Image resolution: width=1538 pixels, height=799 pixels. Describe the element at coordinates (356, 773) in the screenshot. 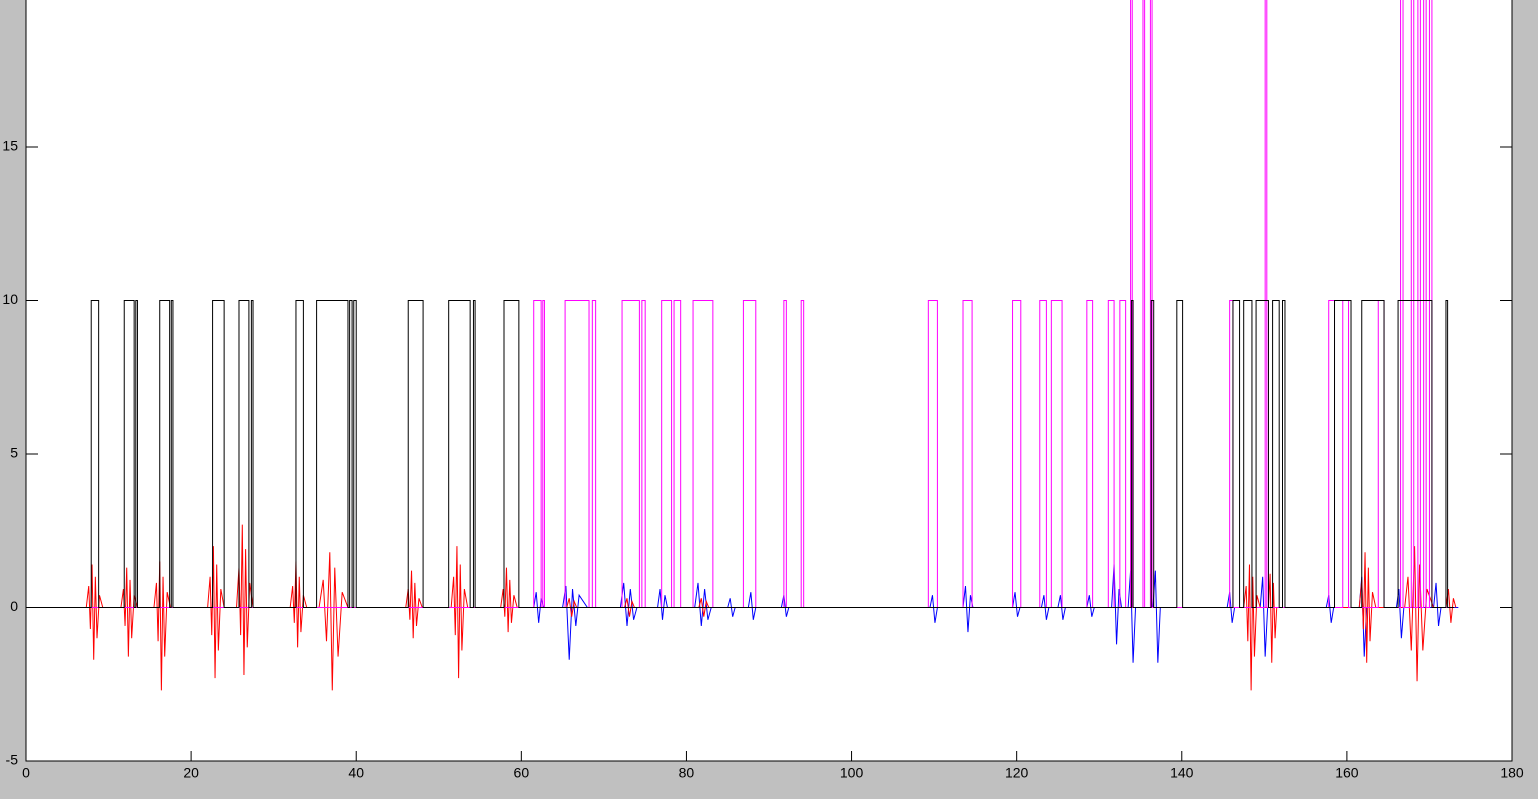

I see `x-tick-label: 40` at that location.